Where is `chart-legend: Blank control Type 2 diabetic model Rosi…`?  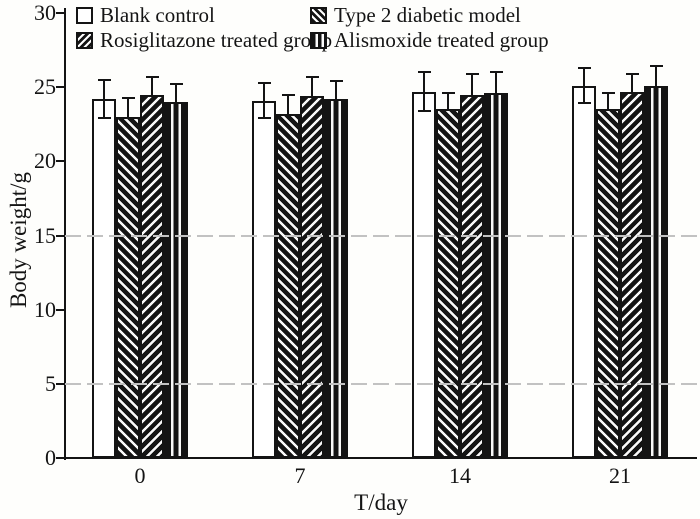
chart-legend: Blank control Type 2 diabetic model Rosi… is located at coordinates (312, 28).